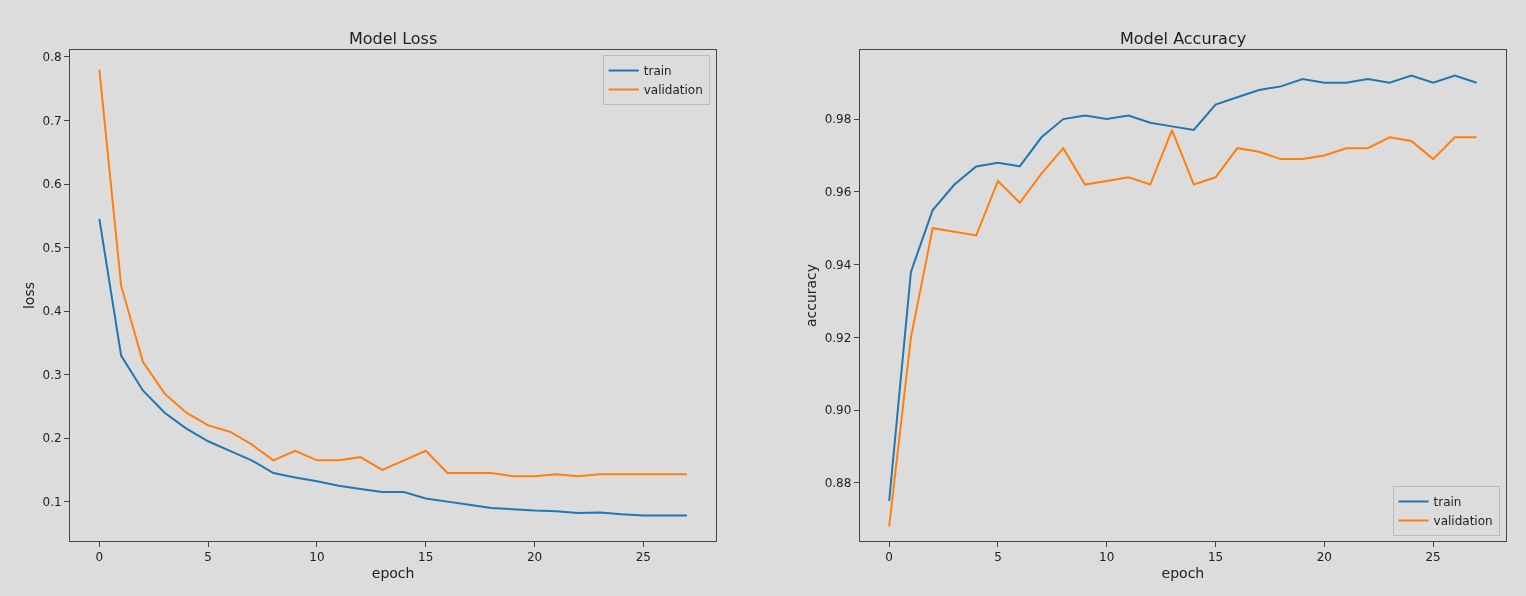  What do you see at coordinates (52, 501) in the screenshot?
I see `y-tick-label: 0.1` at bounding box center [52, 501].